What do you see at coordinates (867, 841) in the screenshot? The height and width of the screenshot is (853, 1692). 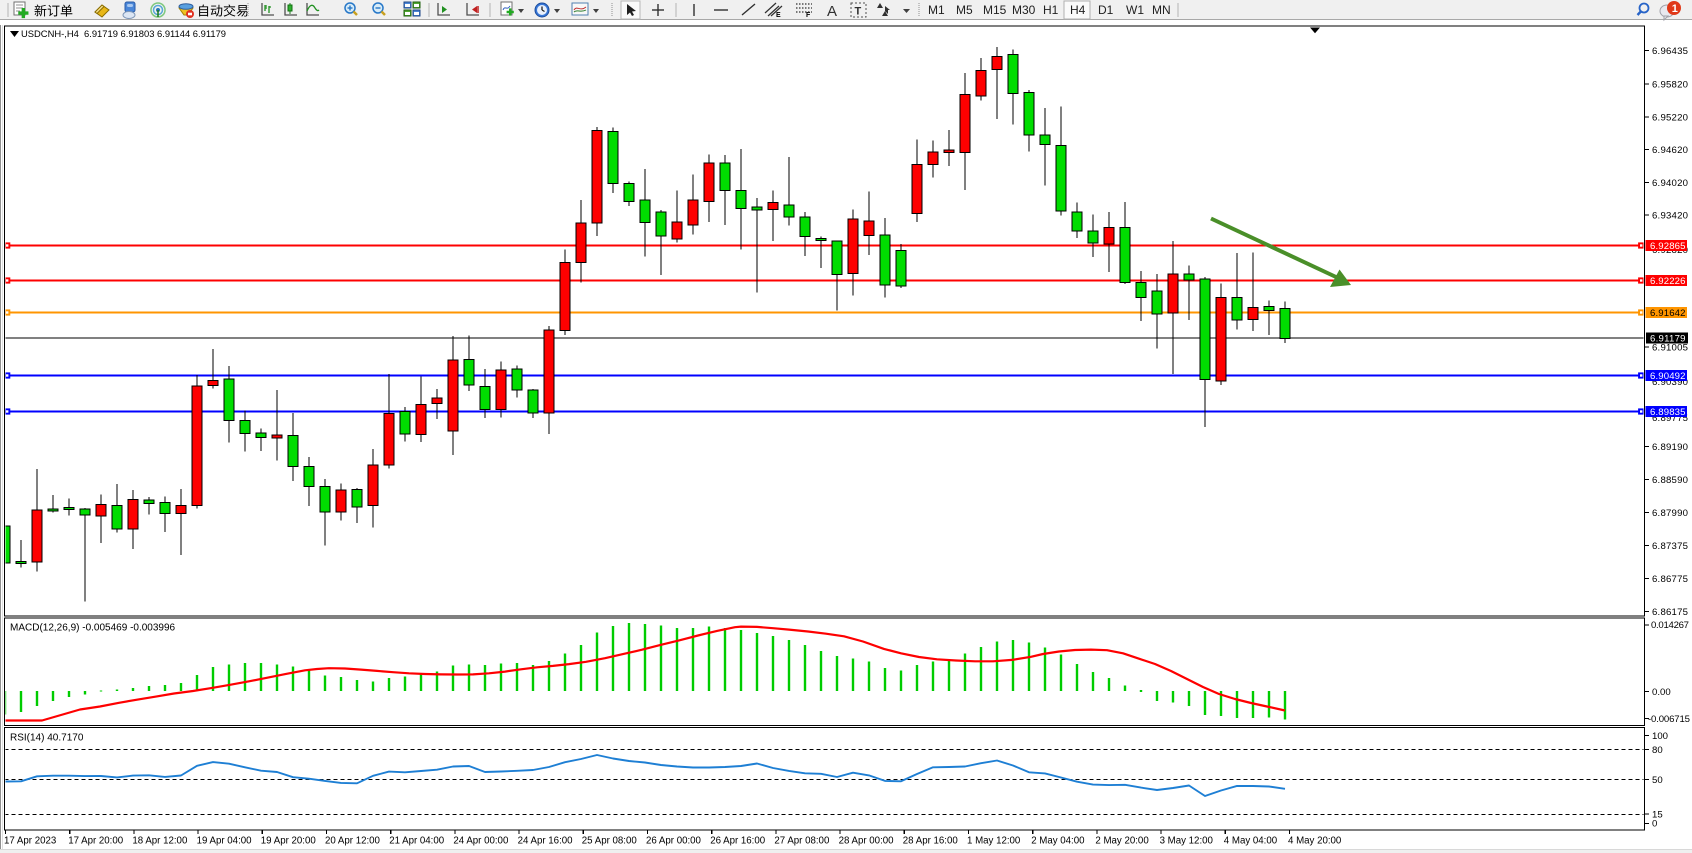 I see `svg-text: 28 Apr 00:00` at bounding box center [867, 841].